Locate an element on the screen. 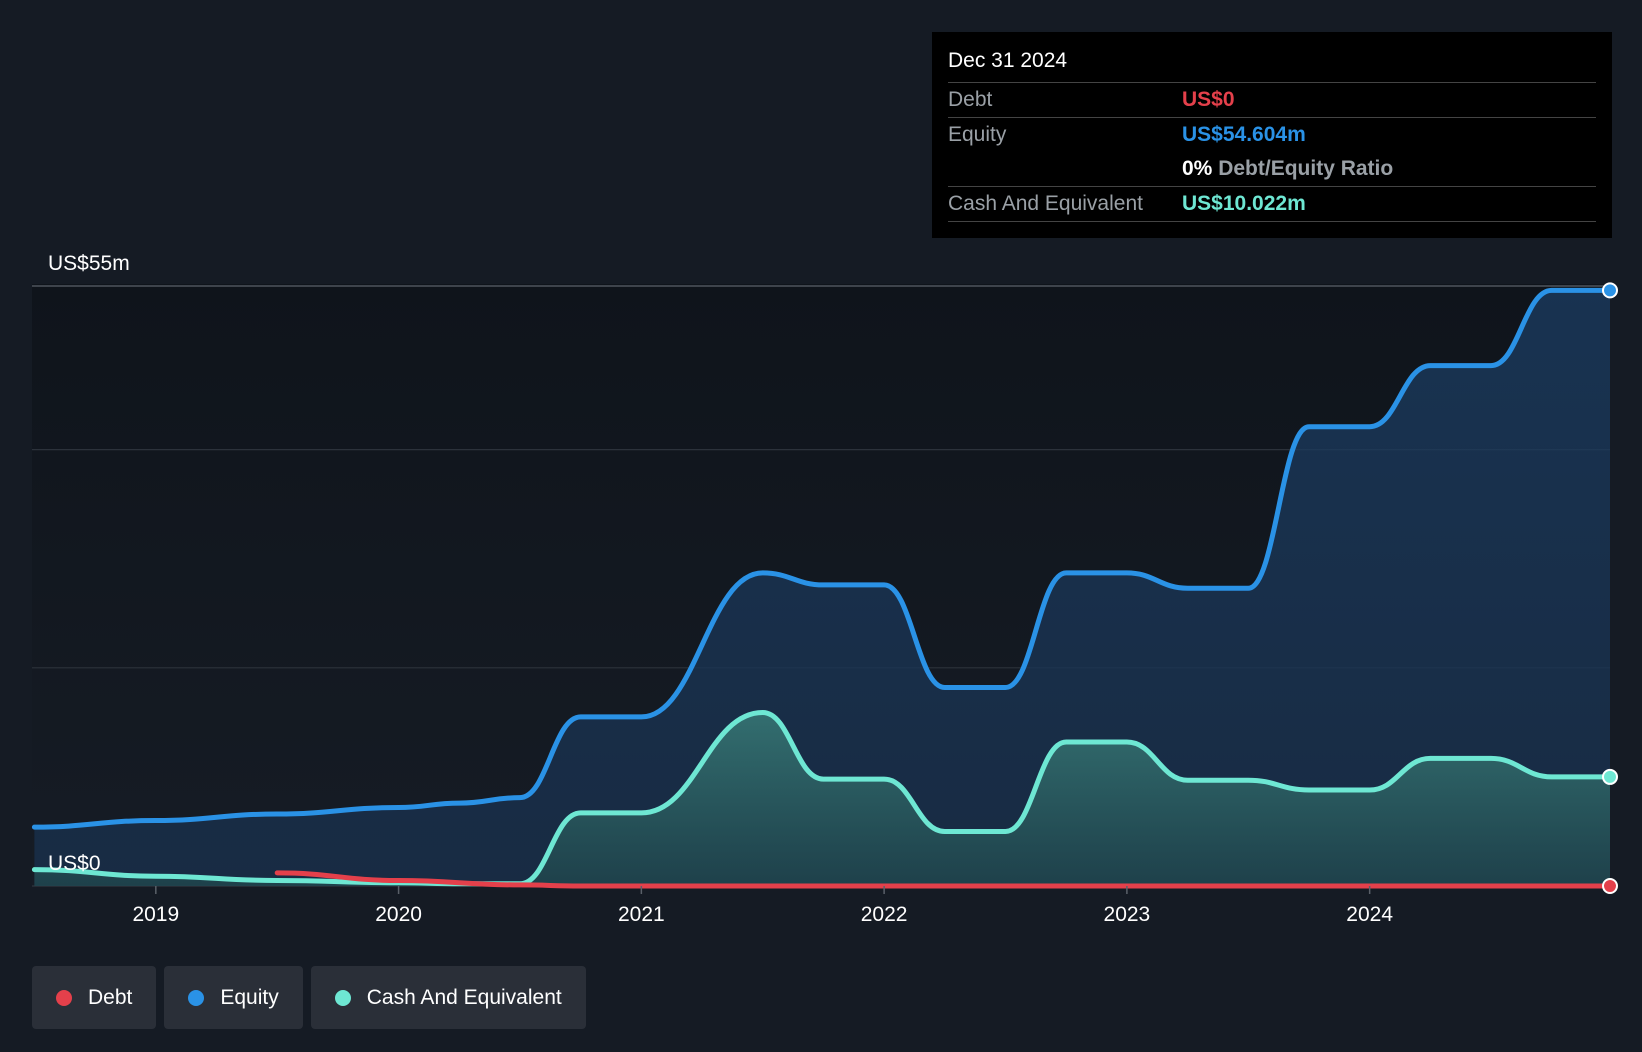 This screenshot has width=1642, height=1052. x-tick-label: 2022 is located at coordinates (884, 914).